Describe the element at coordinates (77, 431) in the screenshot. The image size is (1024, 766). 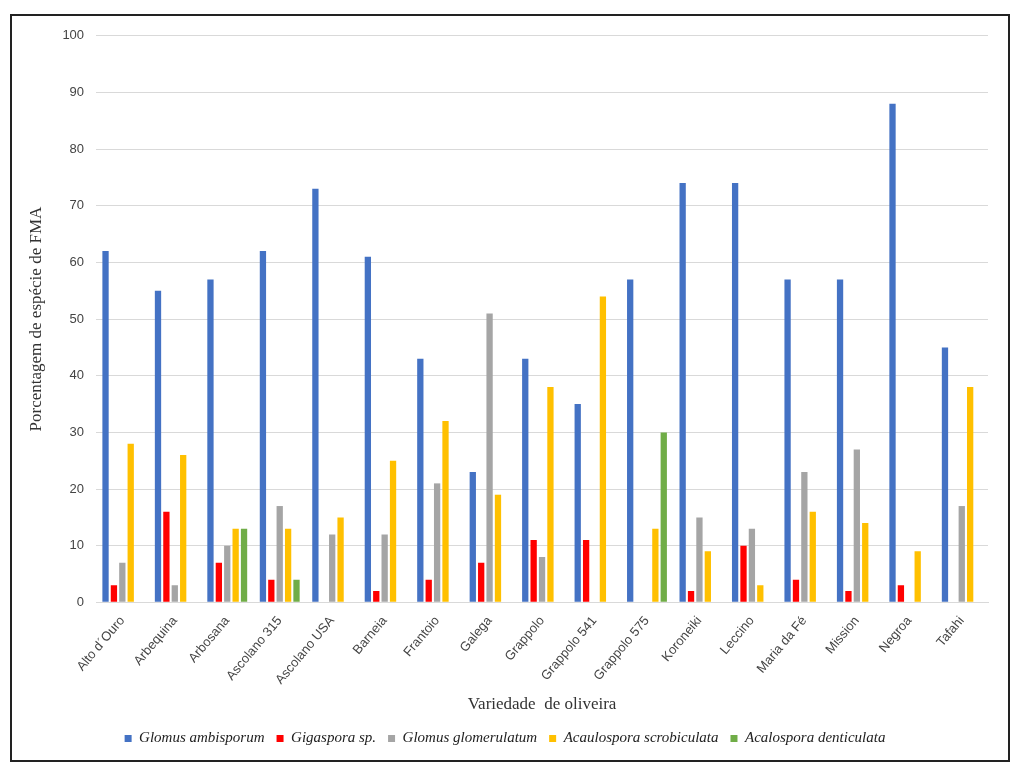
I see `y-tick-label: 30` at that location.